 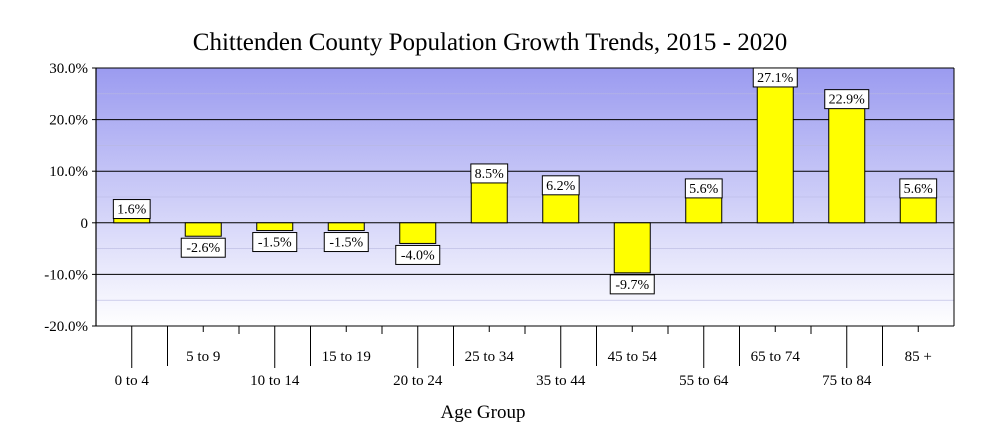 I want to click on data-label: 27.1%, so click(x=775, y=77).